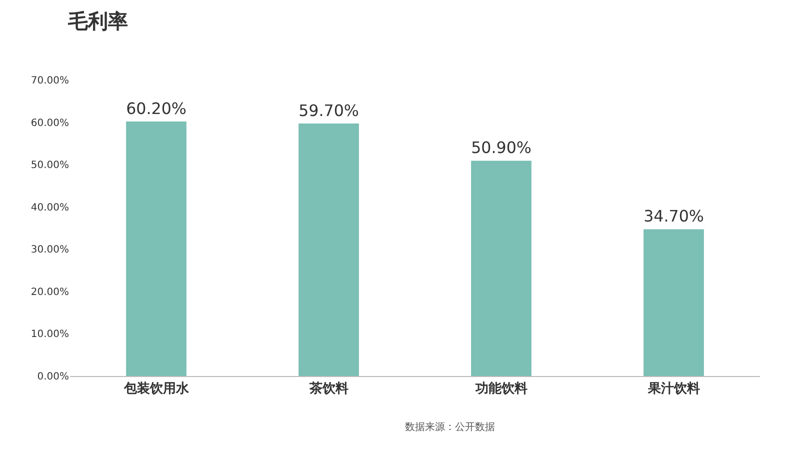 This screenshot has height=471, width=800. Describe the element at coordinates (673, 389) in the screenshot. I see `x-tick-label: 果汁饮料` at that location.